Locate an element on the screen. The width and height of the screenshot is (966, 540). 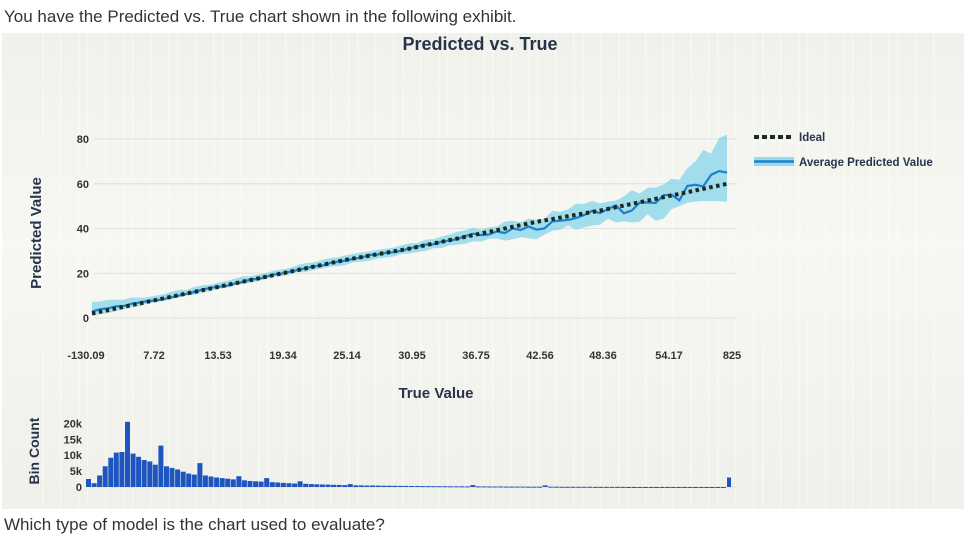
x-tick-label: 7.72 is located at coordinates (153, 356).